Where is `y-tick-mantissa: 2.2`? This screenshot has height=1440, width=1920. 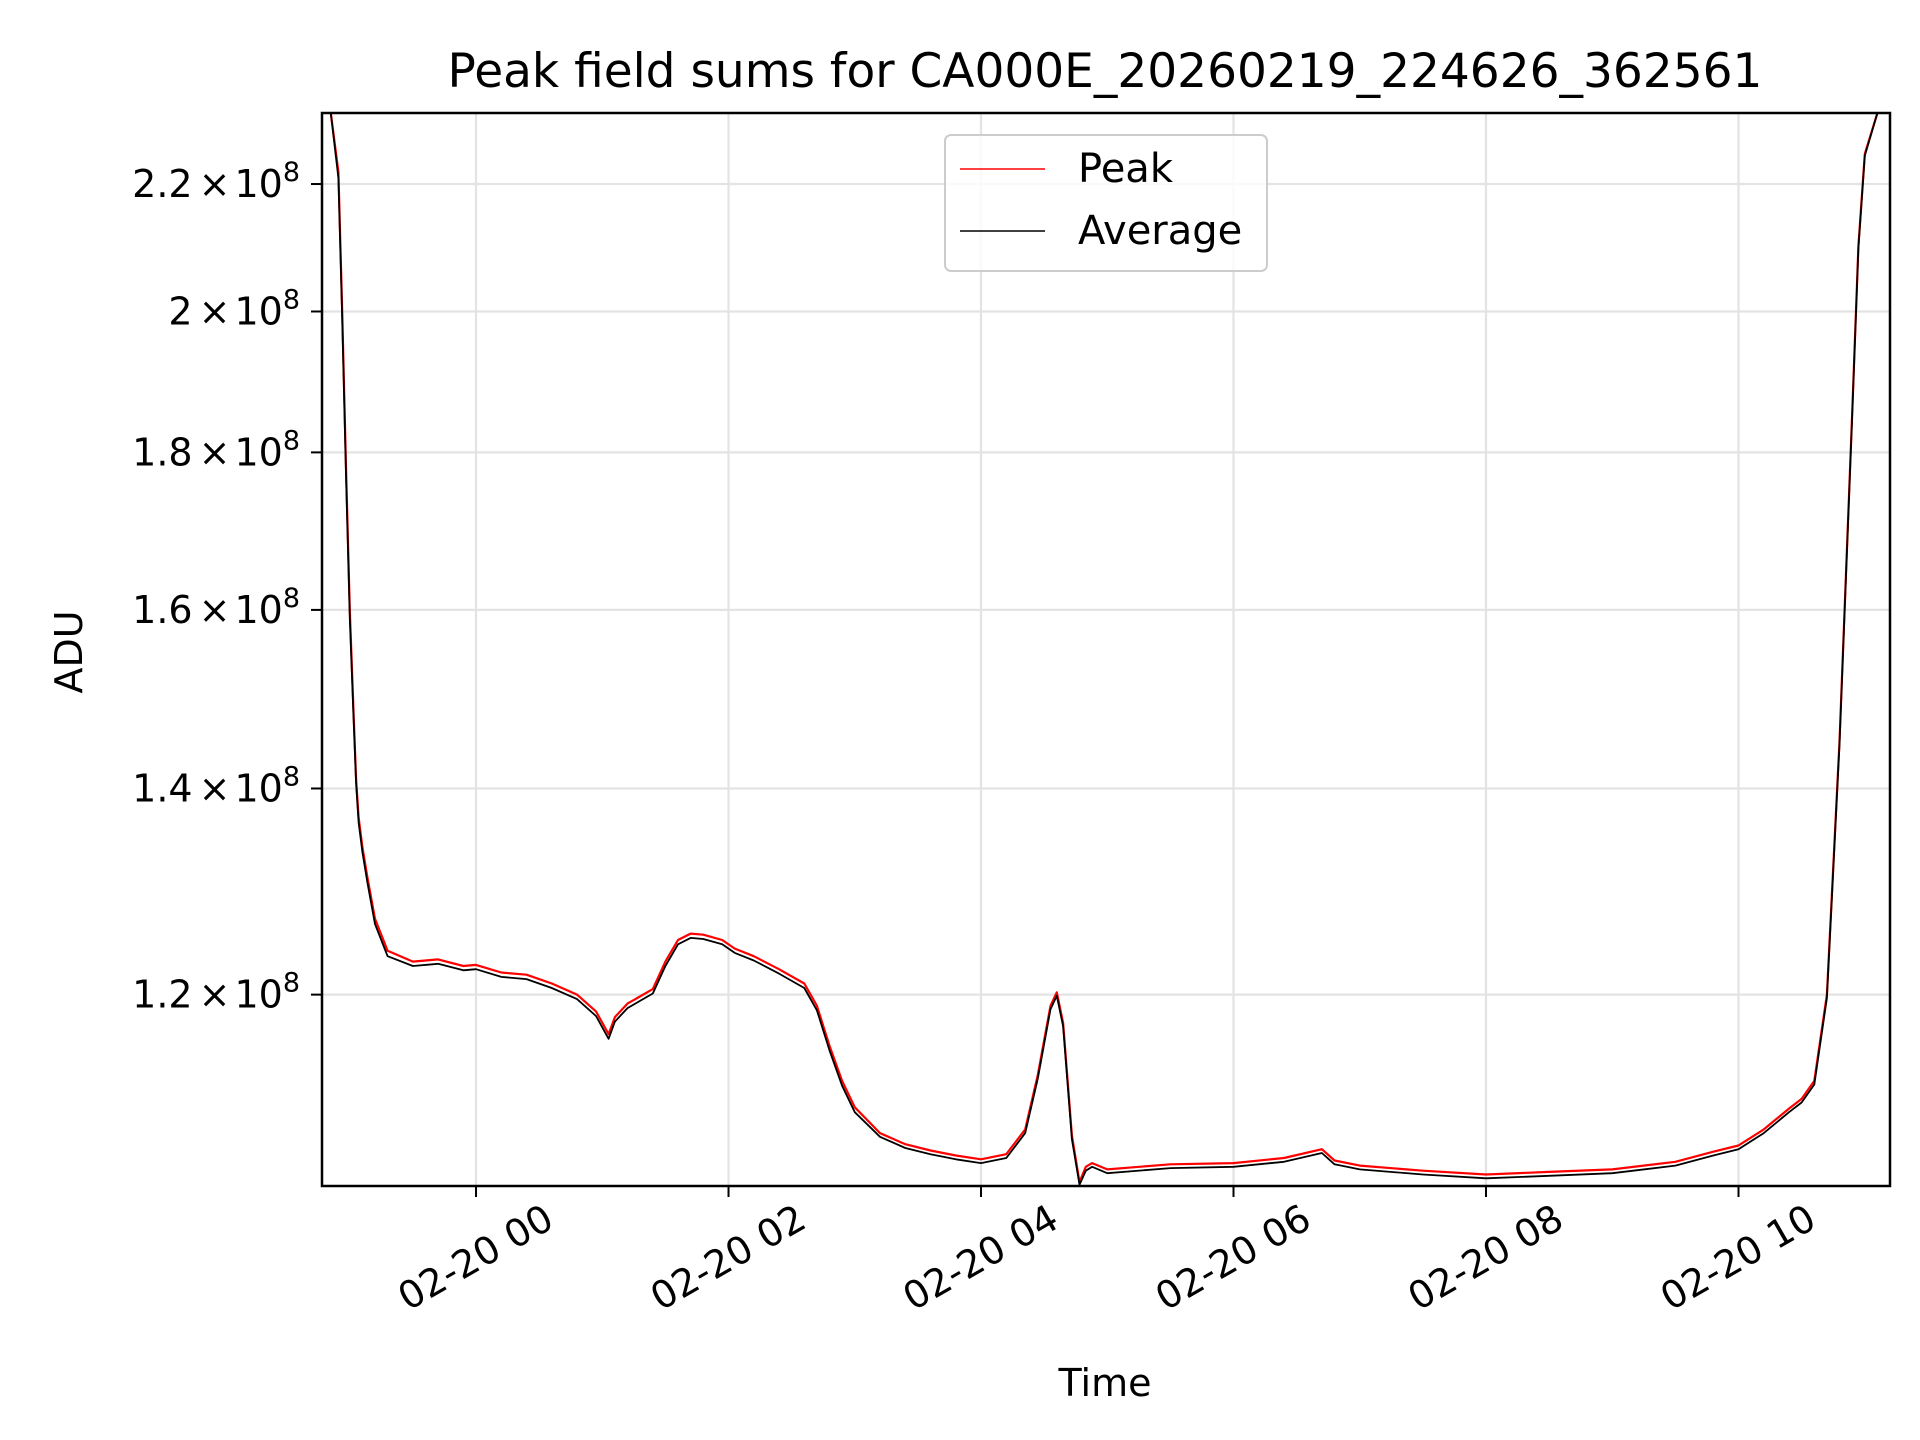 y-tick-mantissa: 2.2 is located at coordinates (162, 184).